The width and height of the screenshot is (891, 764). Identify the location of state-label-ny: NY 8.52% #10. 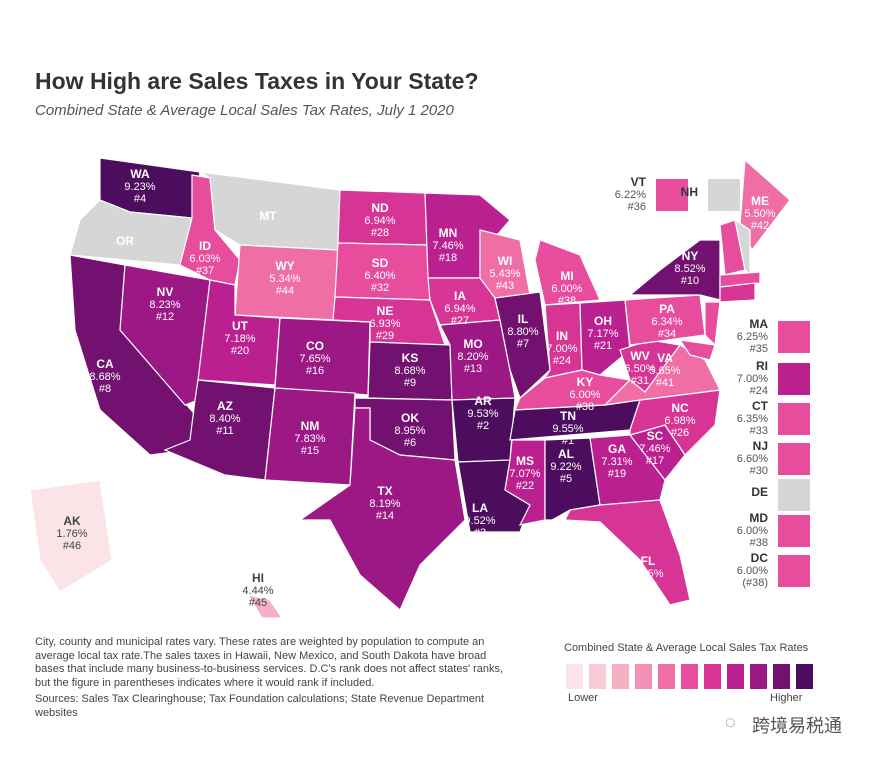
(689, 268).